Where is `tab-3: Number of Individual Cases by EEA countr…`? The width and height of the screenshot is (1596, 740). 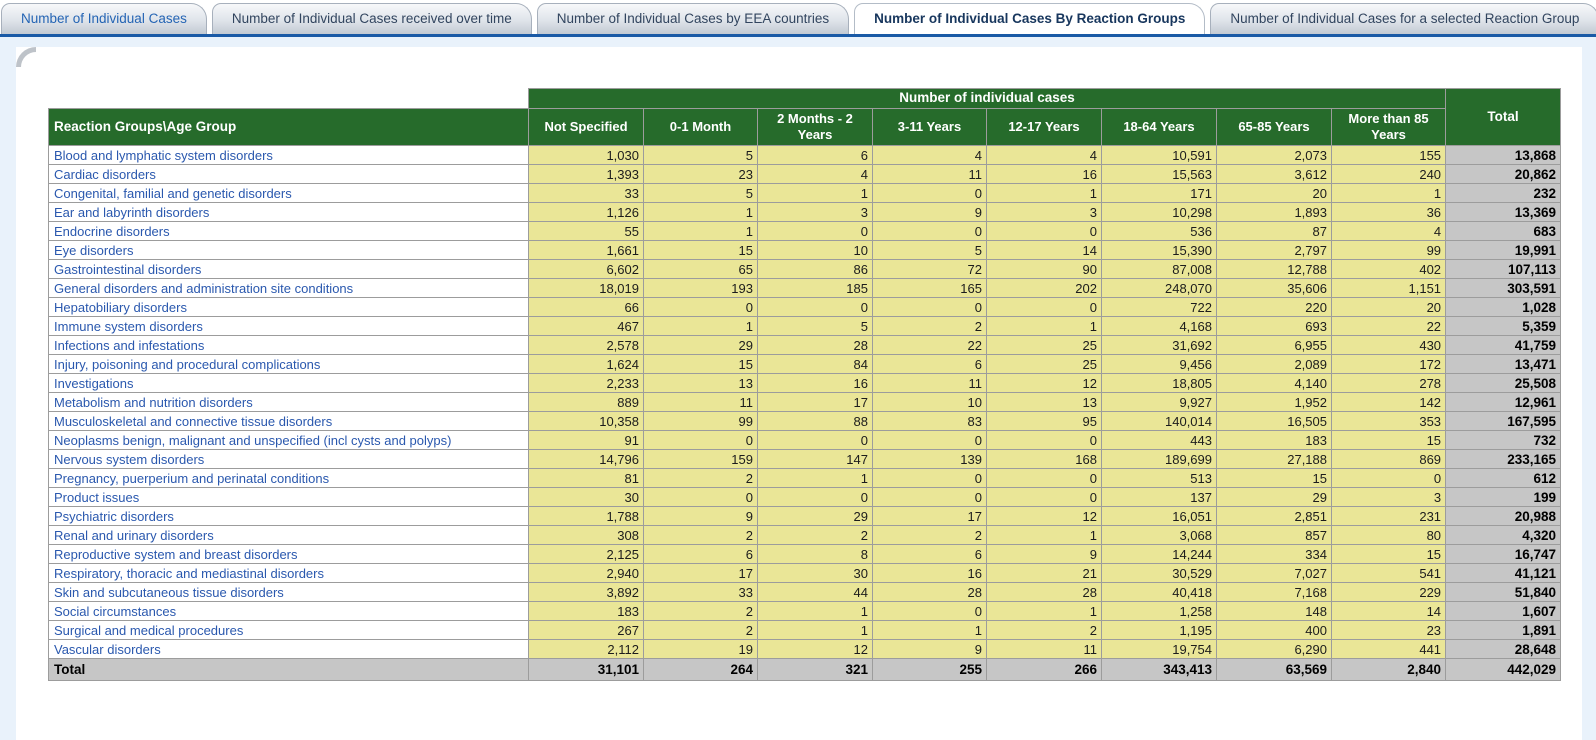 tab-3: Number of Individual Cases by EEA countr… is located at coordinates (693, 18).